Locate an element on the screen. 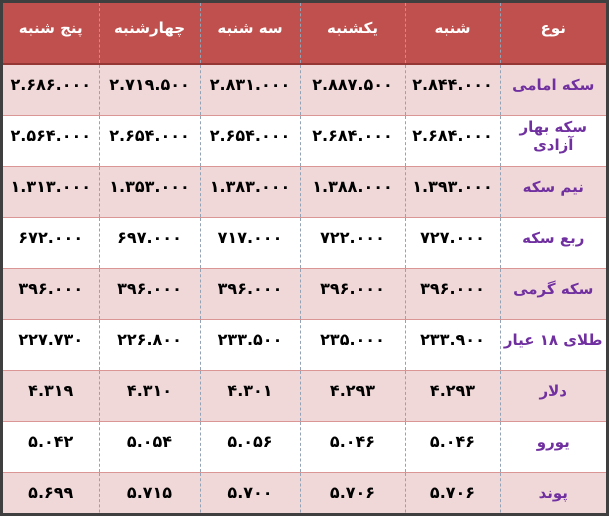  price-cell-18k-gold-tuesday: ۲۳۳.۵۰۰ is located at coordinates (249, 344).